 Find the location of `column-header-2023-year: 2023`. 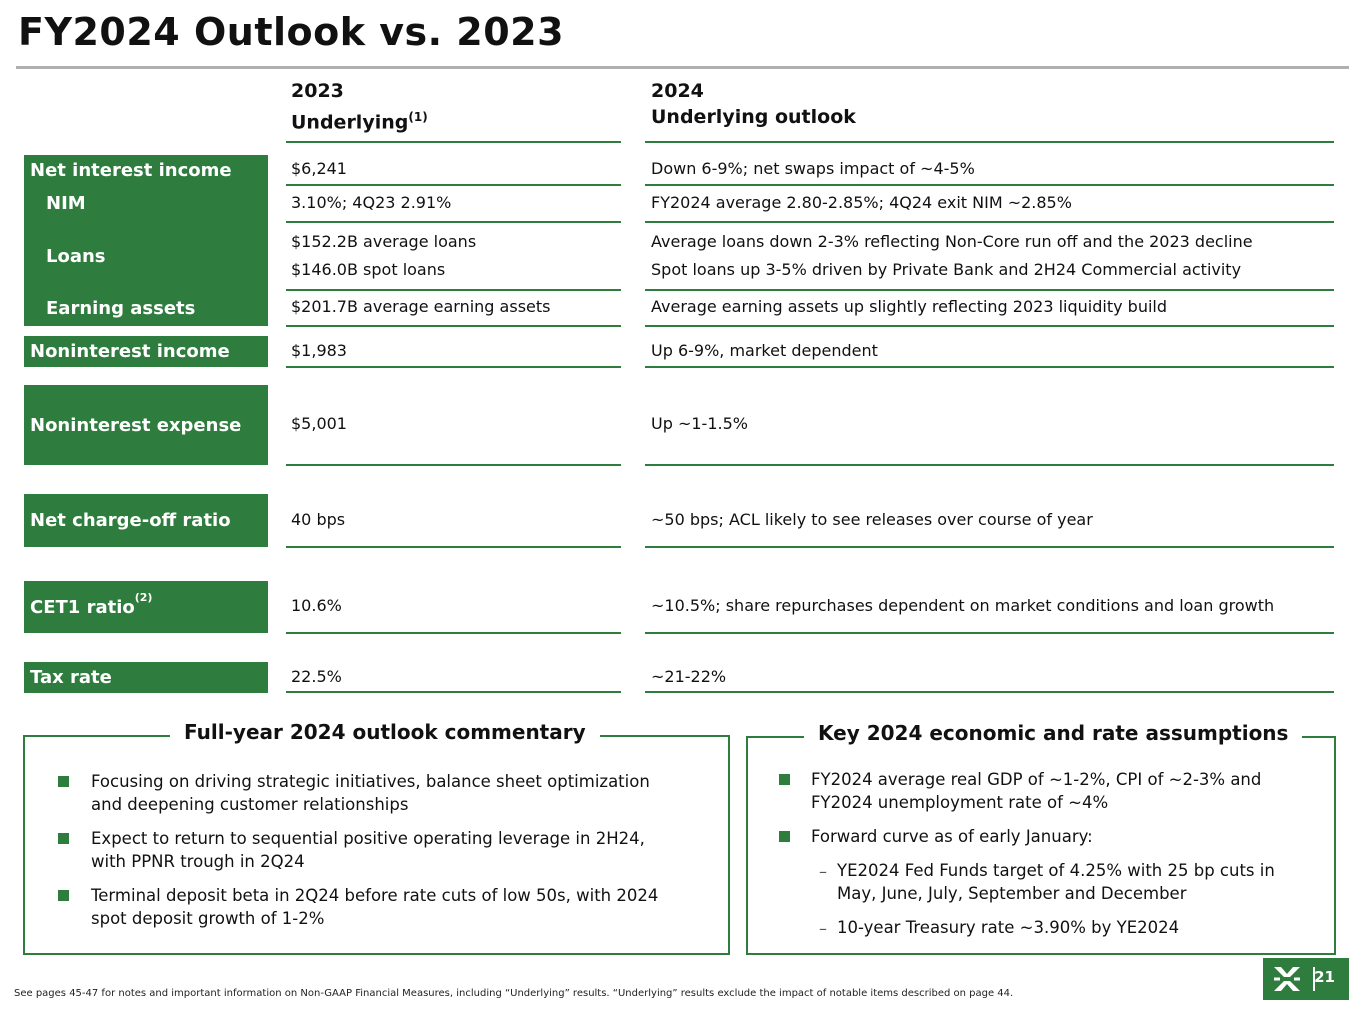

column-header-2023-year: 2023 is located at coordinates (317, 91).